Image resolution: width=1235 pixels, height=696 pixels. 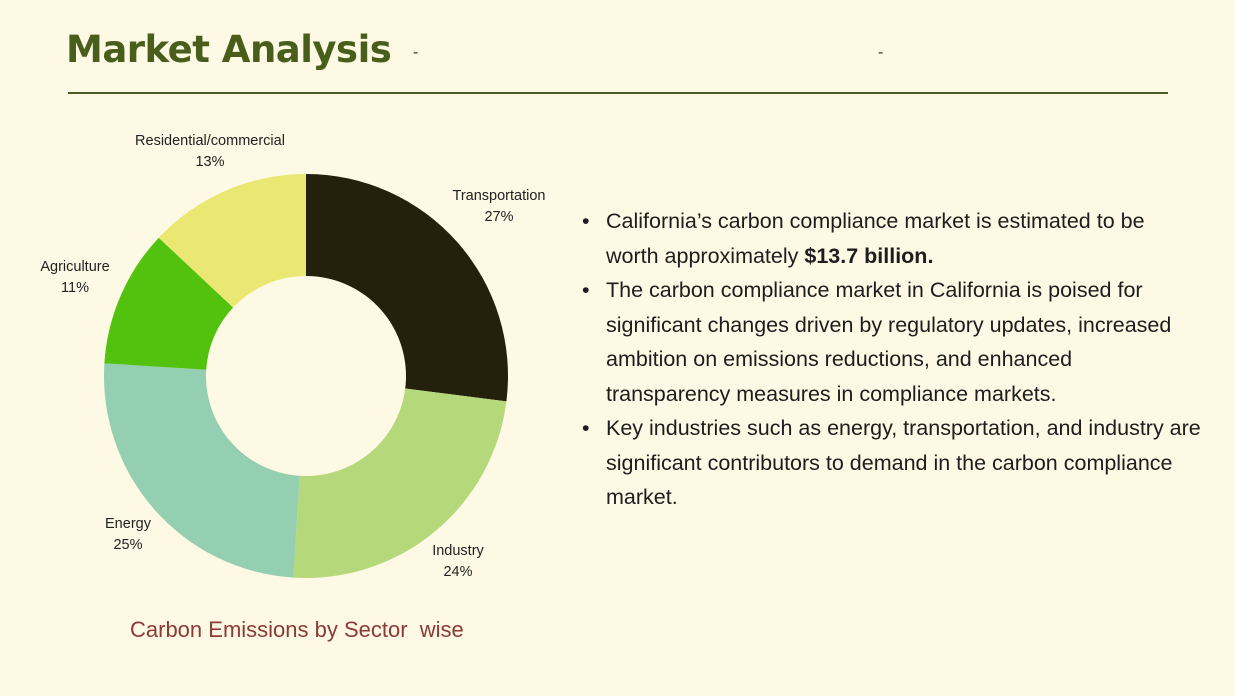 What do you see at coordinates (457, 572) in the screenshot?
I see `slice-value-label: 24%` at bounding box center [457, 572].